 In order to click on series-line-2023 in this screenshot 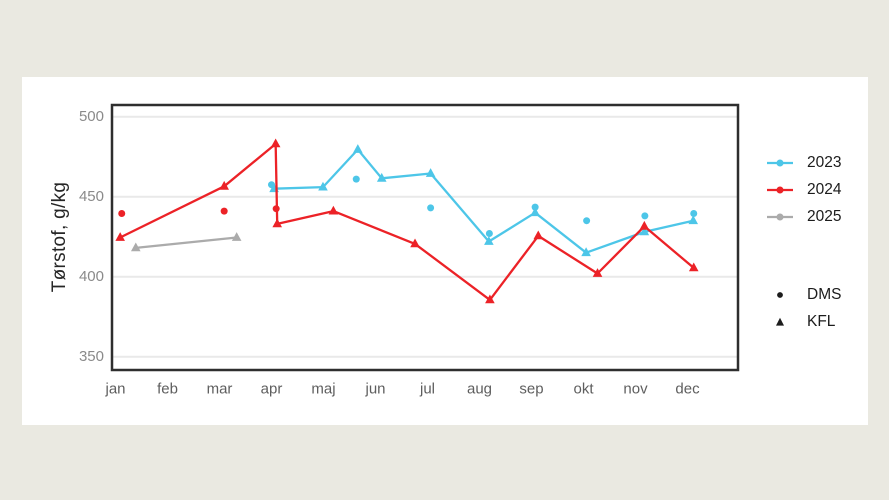, I will do `click(484, 201)`.